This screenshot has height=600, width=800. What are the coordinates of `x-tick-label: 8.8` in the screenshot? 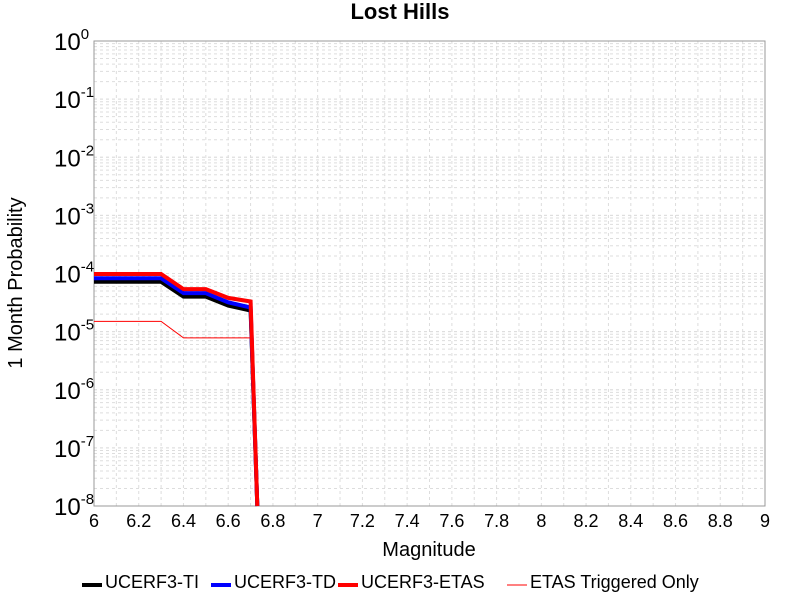 It's located at (720, 521).